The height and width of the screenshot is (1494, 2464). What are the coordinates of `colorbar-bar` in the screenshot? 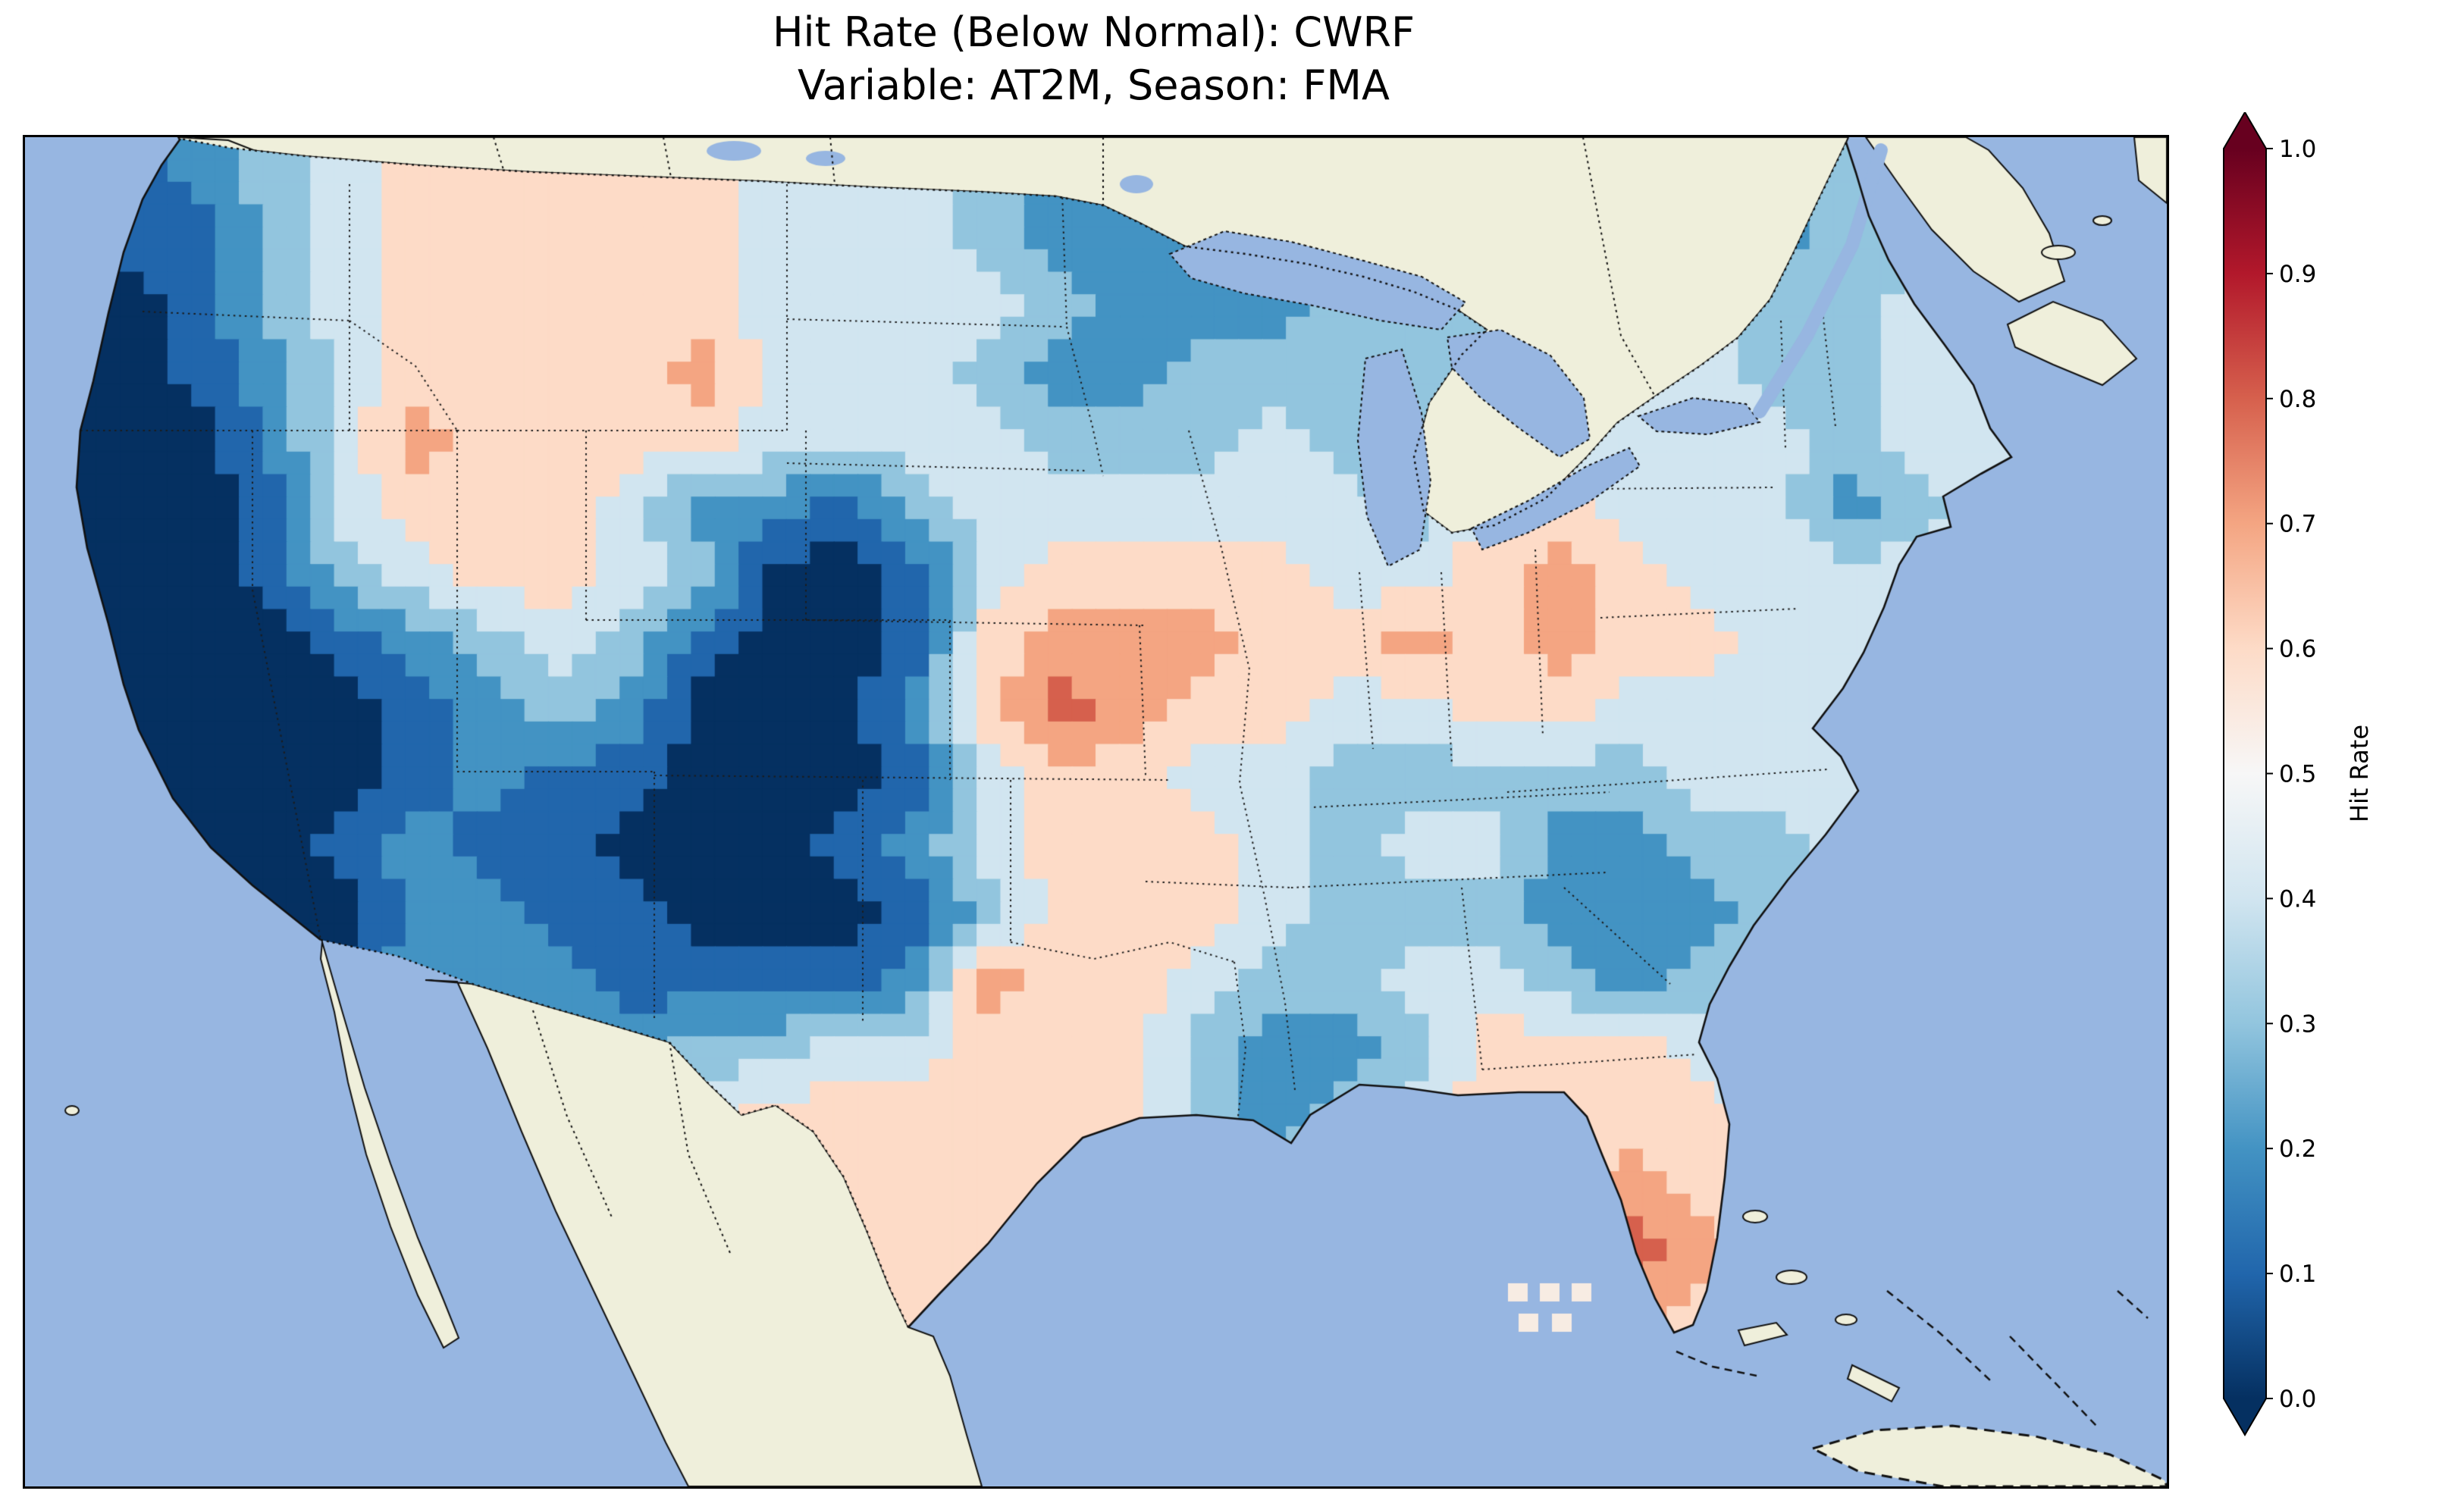 It's located at (2245, 773).